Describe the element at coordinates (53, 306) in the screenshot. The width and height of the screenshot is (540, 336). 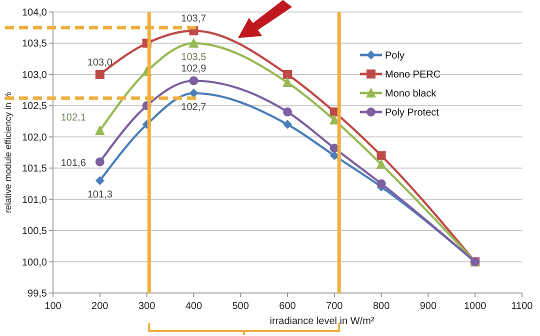
I see `x-tick-label: 100` at that location.